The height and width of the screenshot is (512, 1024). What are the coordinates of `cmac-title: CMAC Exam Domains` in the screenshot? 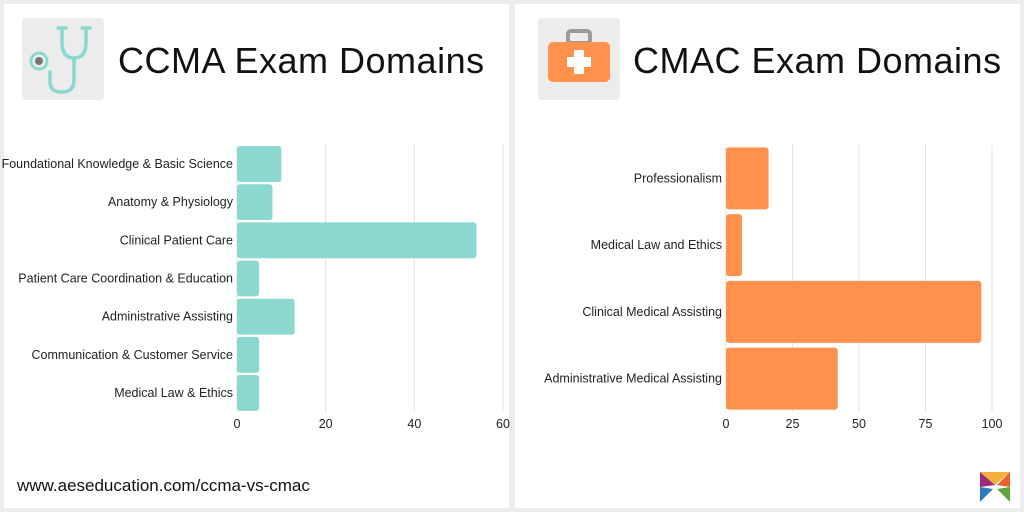 It's located at (817, 60).